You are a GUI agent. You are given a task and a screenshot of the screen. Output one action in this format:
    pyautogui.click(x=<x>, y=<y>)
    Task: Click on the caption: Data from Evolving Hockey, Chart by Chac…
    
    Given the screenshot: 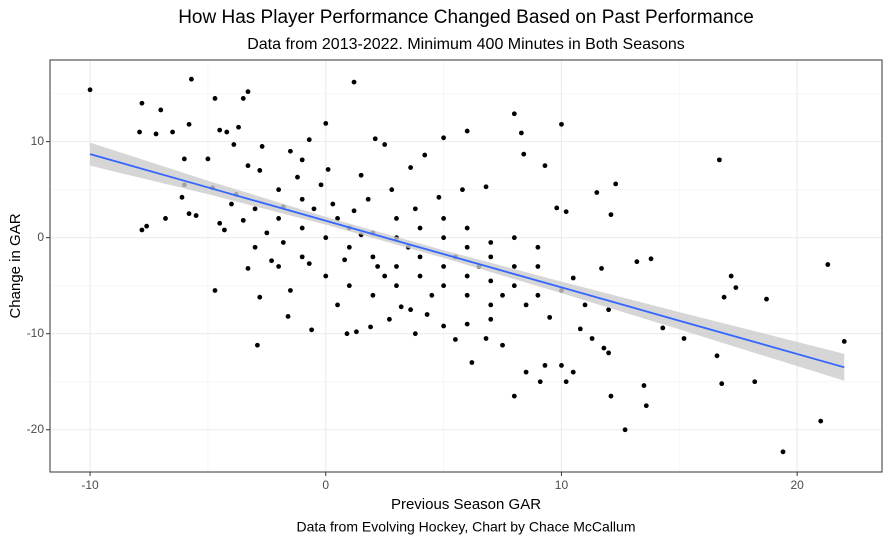 What is the action you would take?
    pyautogui.click(x=466, y=527)
    